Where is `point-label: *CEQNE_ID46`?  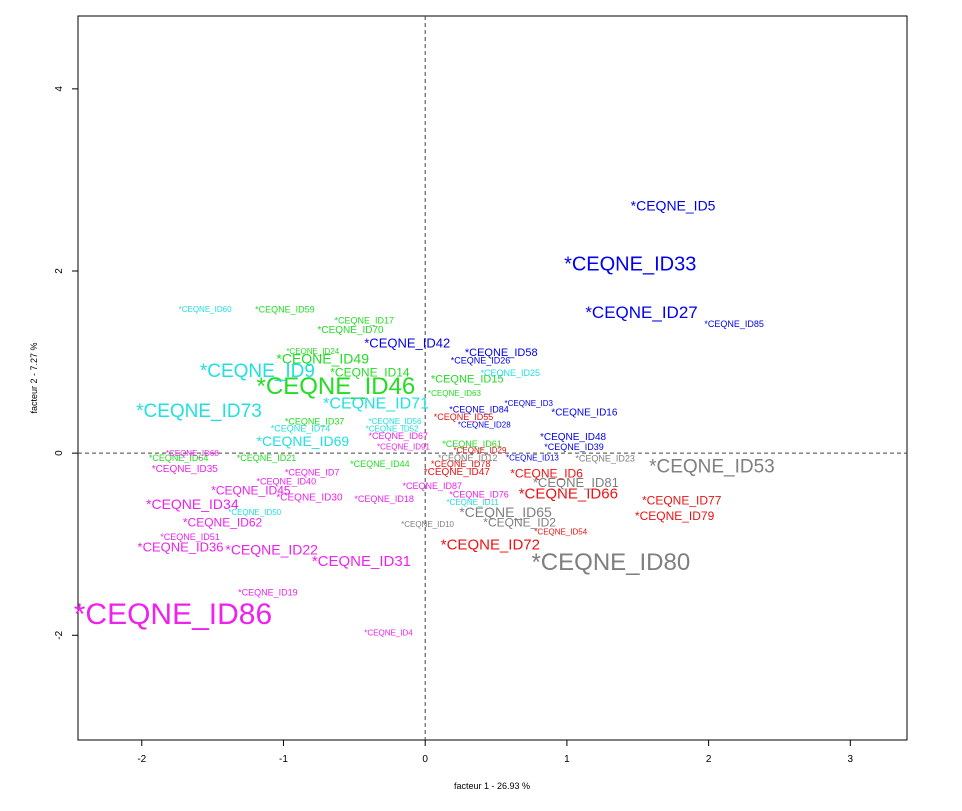
point-label: *CEQNE_ID46 is located at coordinates (336, 386).